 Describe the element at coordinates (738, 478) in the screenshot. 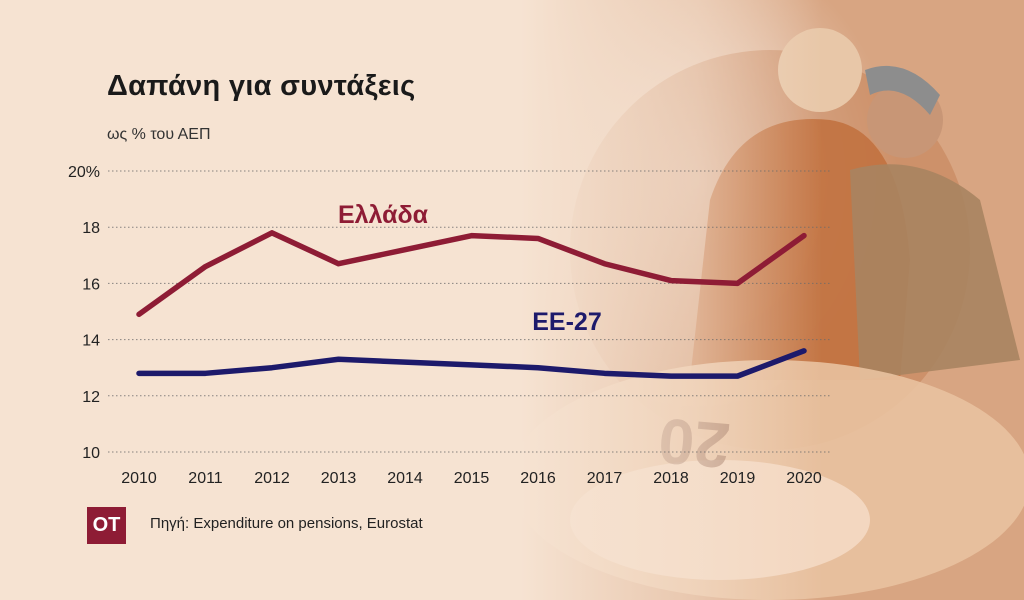

I see `x-tick-label: 2019` at that location.